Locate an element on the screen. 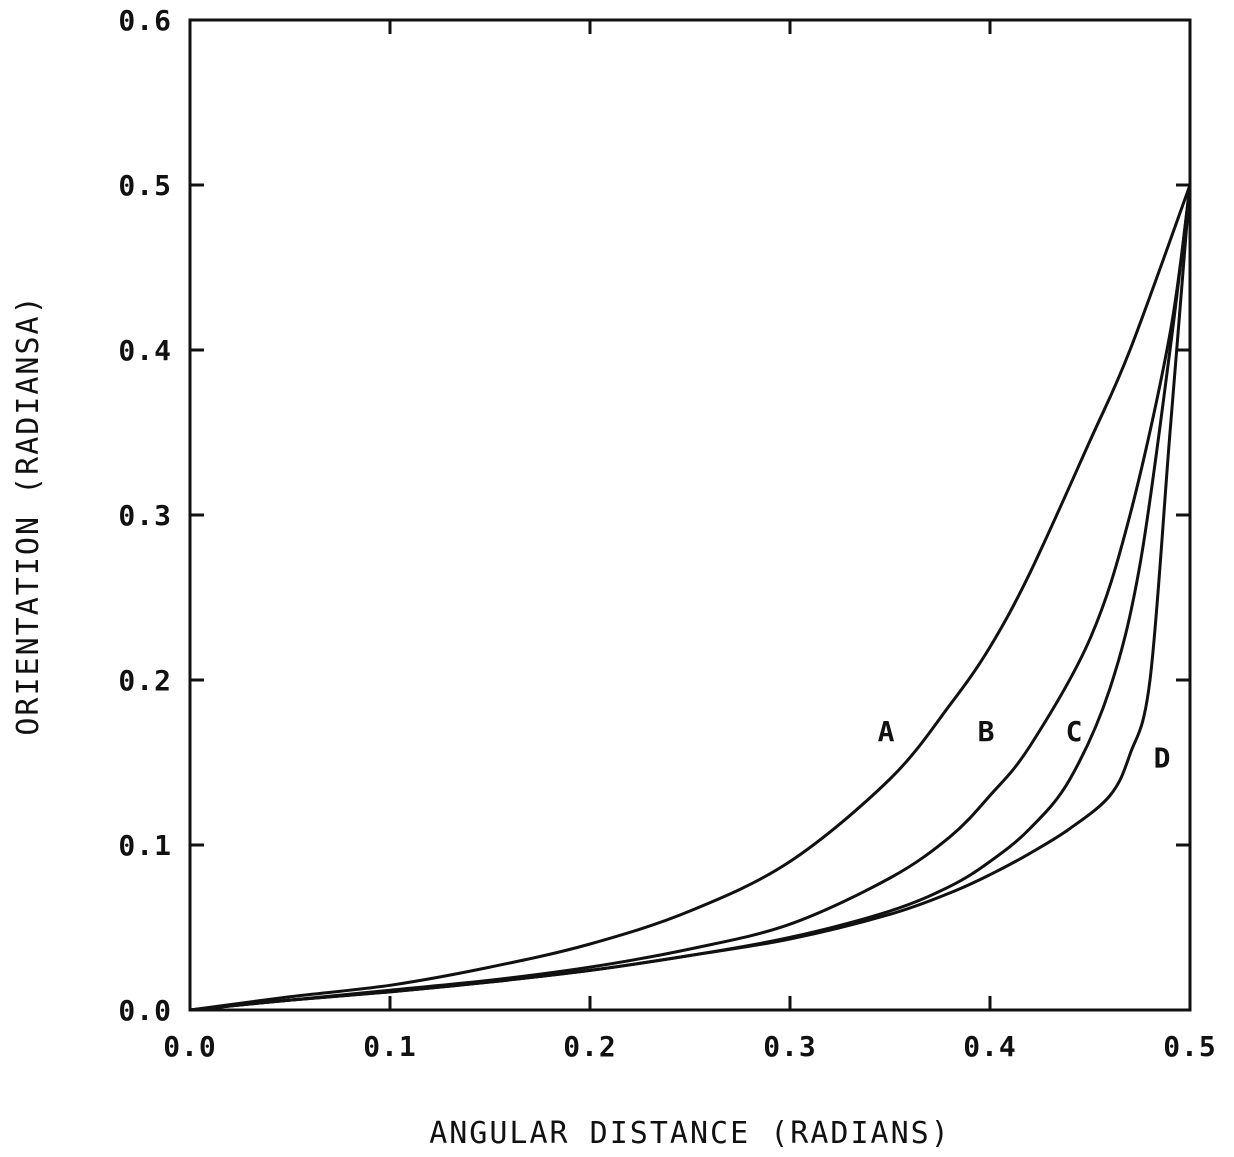  y-tick-label: 0.2 is located at coordinates (145, 680).